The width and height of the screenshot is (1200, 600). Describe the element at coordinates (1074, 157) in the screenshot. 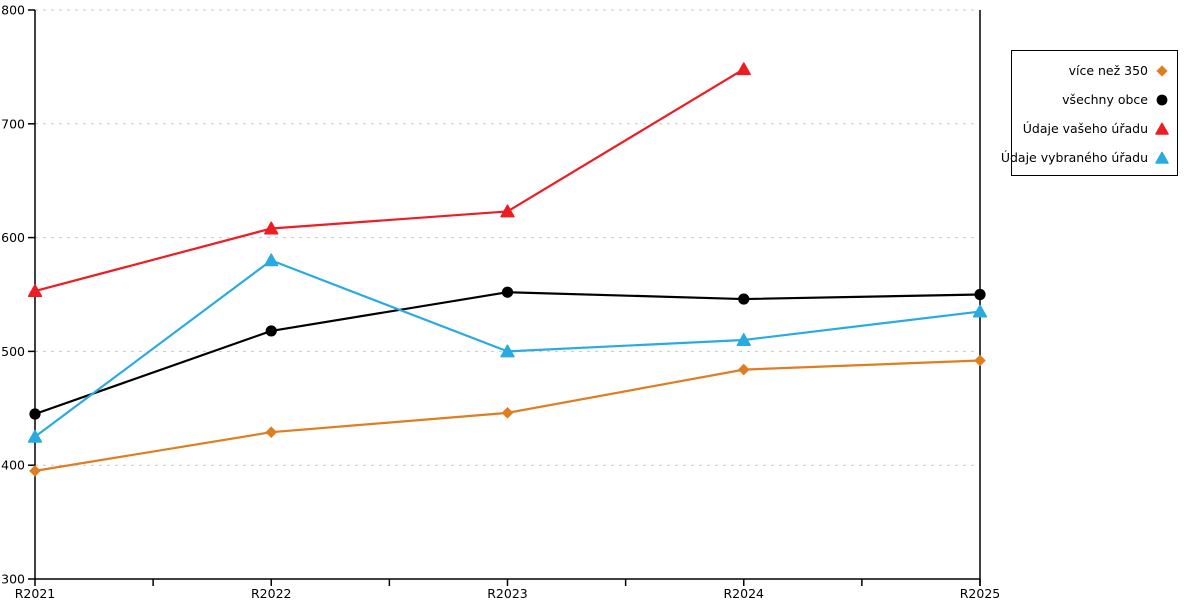

I see `legend-label: Údaje vybraného úřadu` at that location.